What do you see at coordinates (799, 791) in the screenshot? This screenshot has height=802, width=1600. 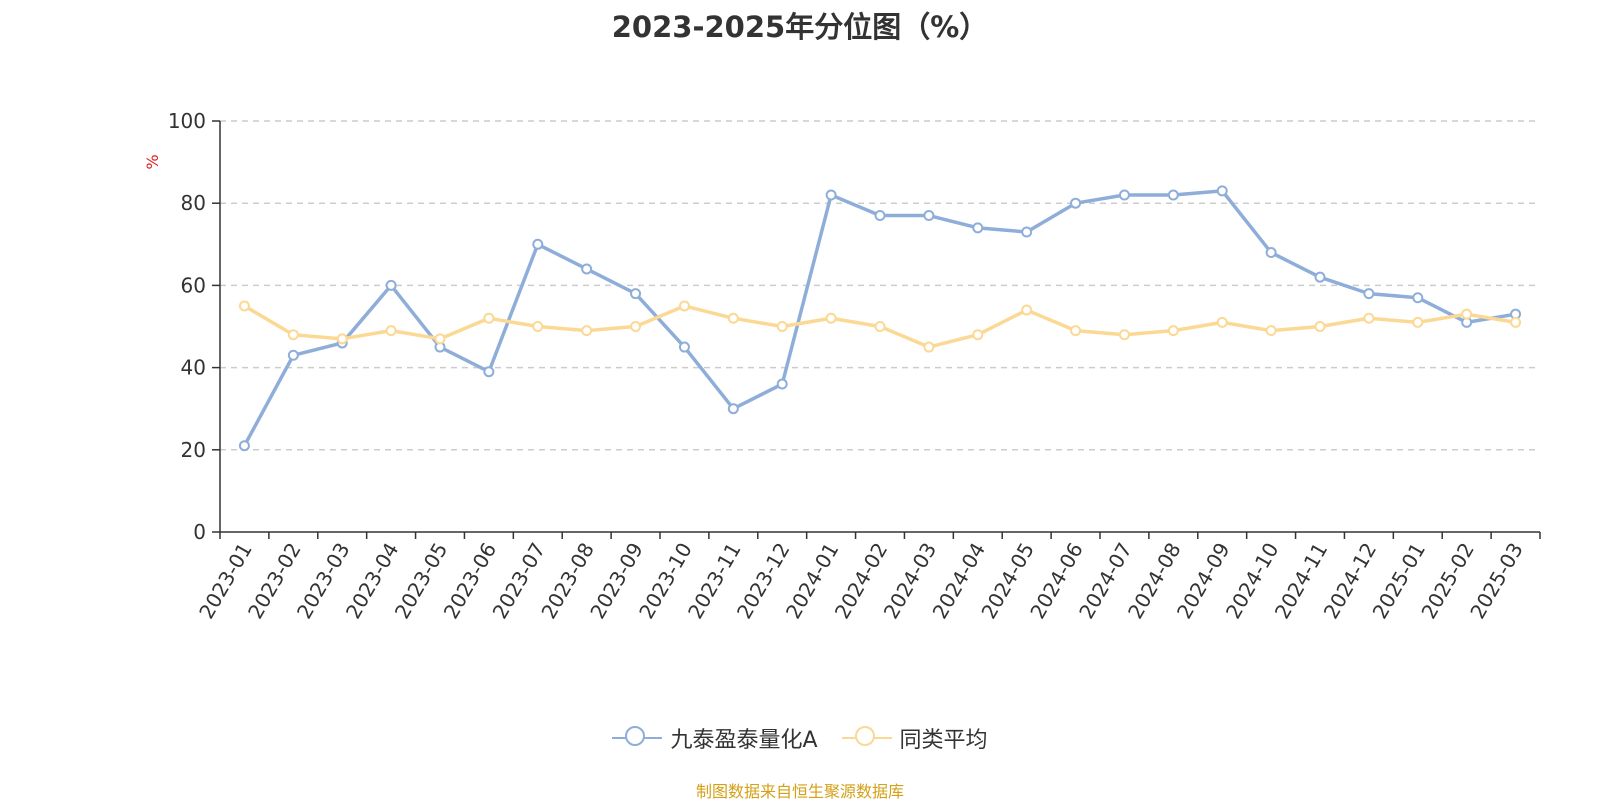 I see `source-note: 制图数据来自恒生聚源数据库` at bounding box center [799, 791].